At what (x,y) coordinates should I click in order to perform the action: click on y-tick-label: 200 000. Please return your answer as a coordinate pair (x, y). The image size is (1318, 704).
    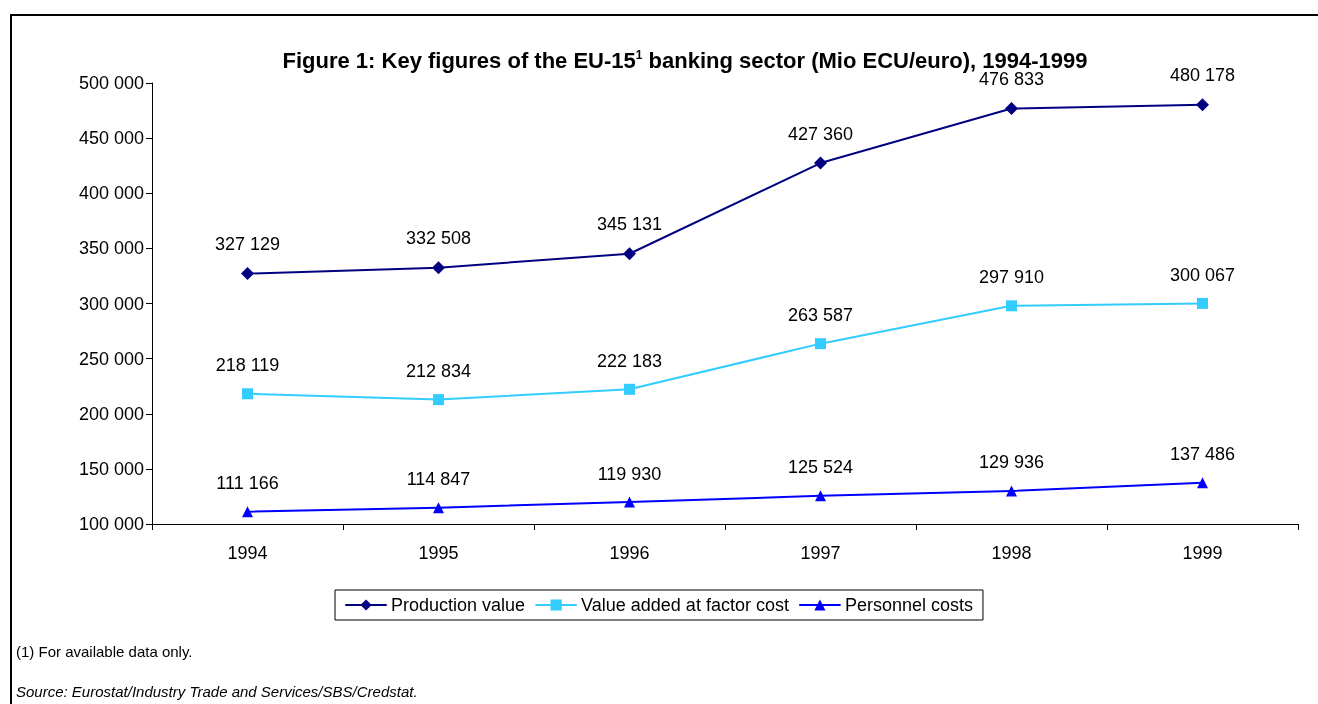
    Looking at the image, I should click on (111, 413).